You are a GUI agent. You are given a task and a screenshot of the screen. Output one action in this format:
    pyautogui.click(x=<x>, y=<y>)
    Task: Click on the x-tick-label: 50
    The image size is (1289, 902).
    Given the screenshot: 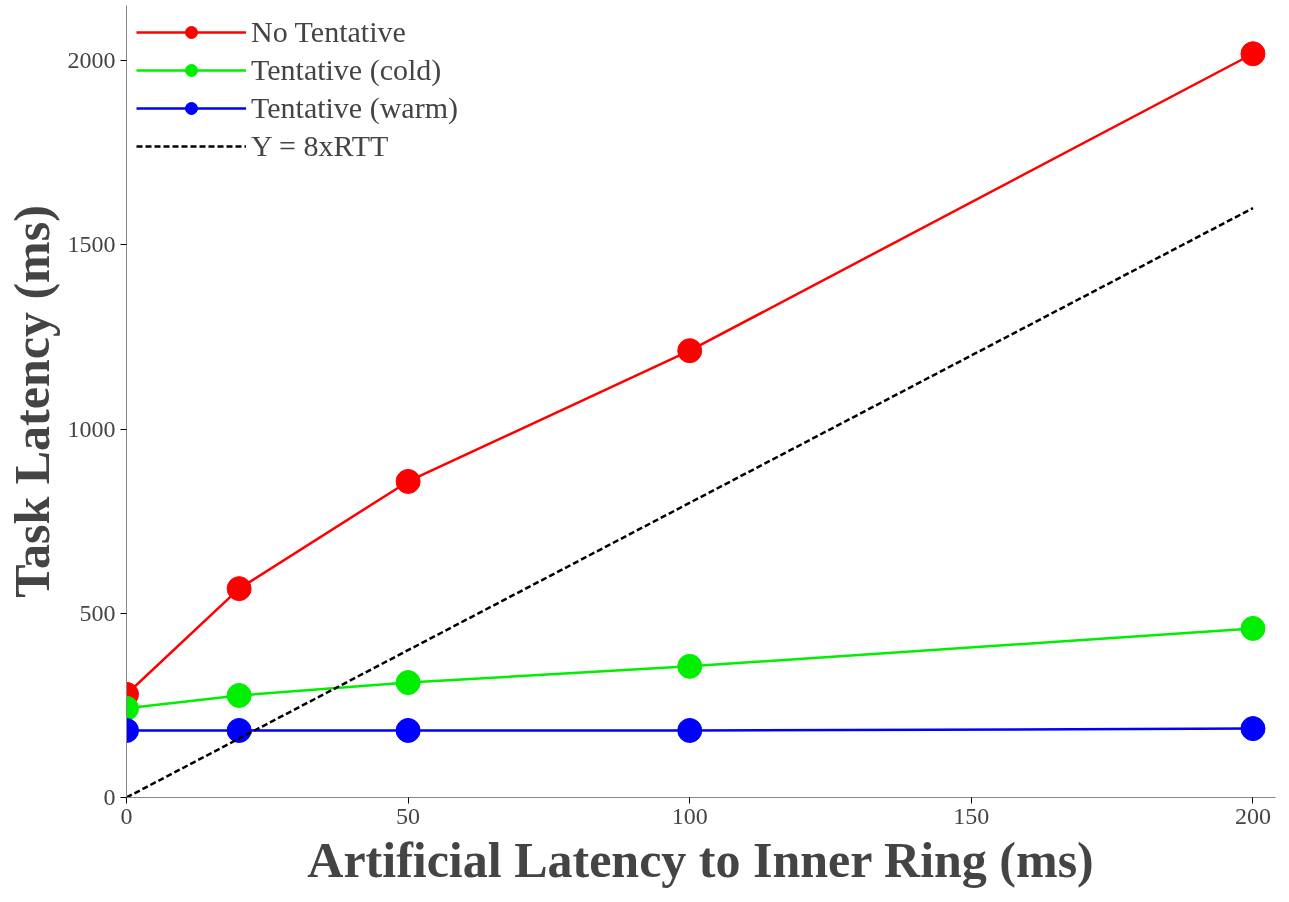 What is the action you would take?
    pyautogui.click(x=408, y=815)
    